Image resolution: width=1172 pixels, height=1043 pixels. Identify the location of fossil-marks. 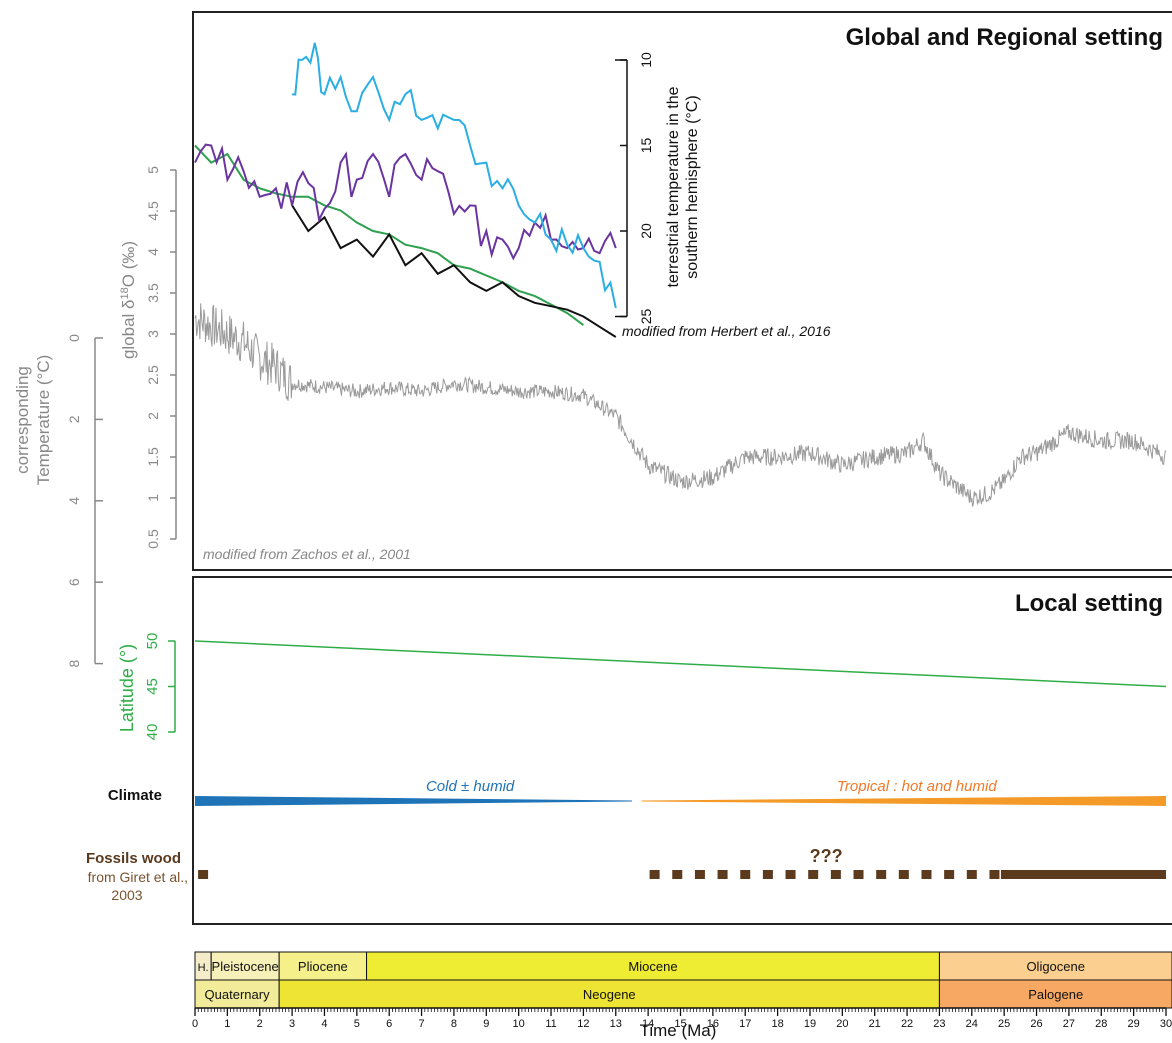
(682, 874).